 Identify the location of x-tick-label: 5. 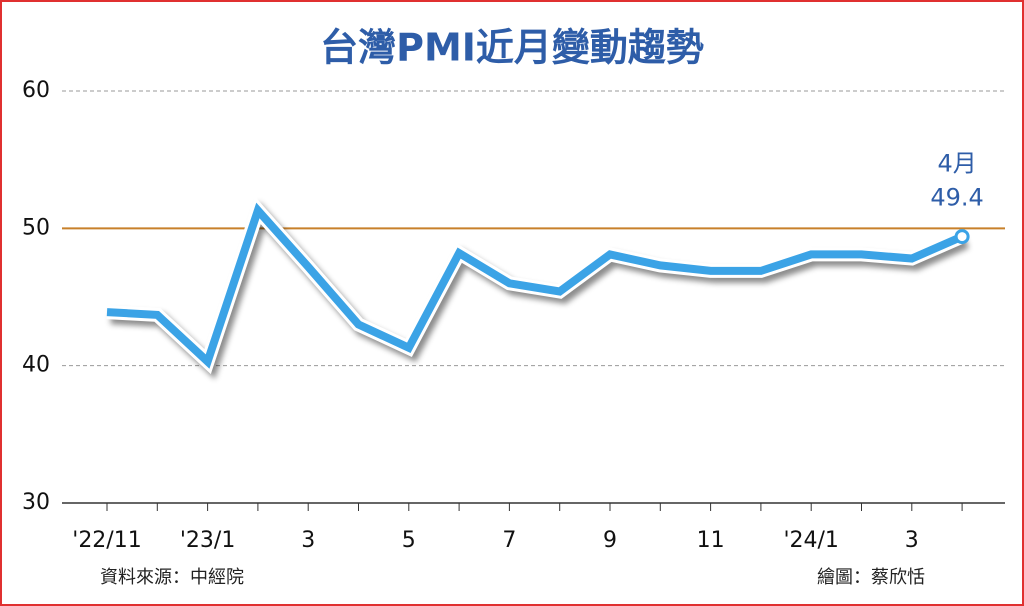
(409, 540).